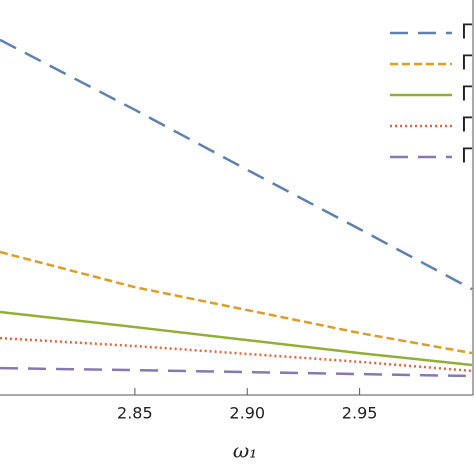 This screenshot has width=474, height=474. What do you see at coordinates (360, 413) in the screenshot?
I see `x-tick-label: 2.95` at bounding box center [360, 413].